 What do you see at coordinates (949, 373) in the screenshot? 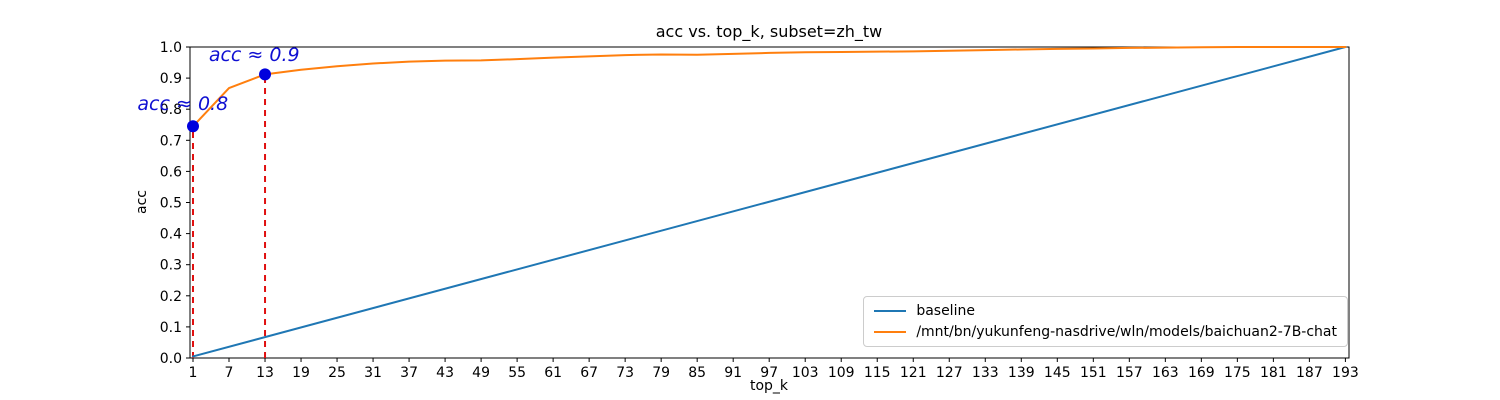
I see `x-tick-label: 127` at bounding box center [949, 373].